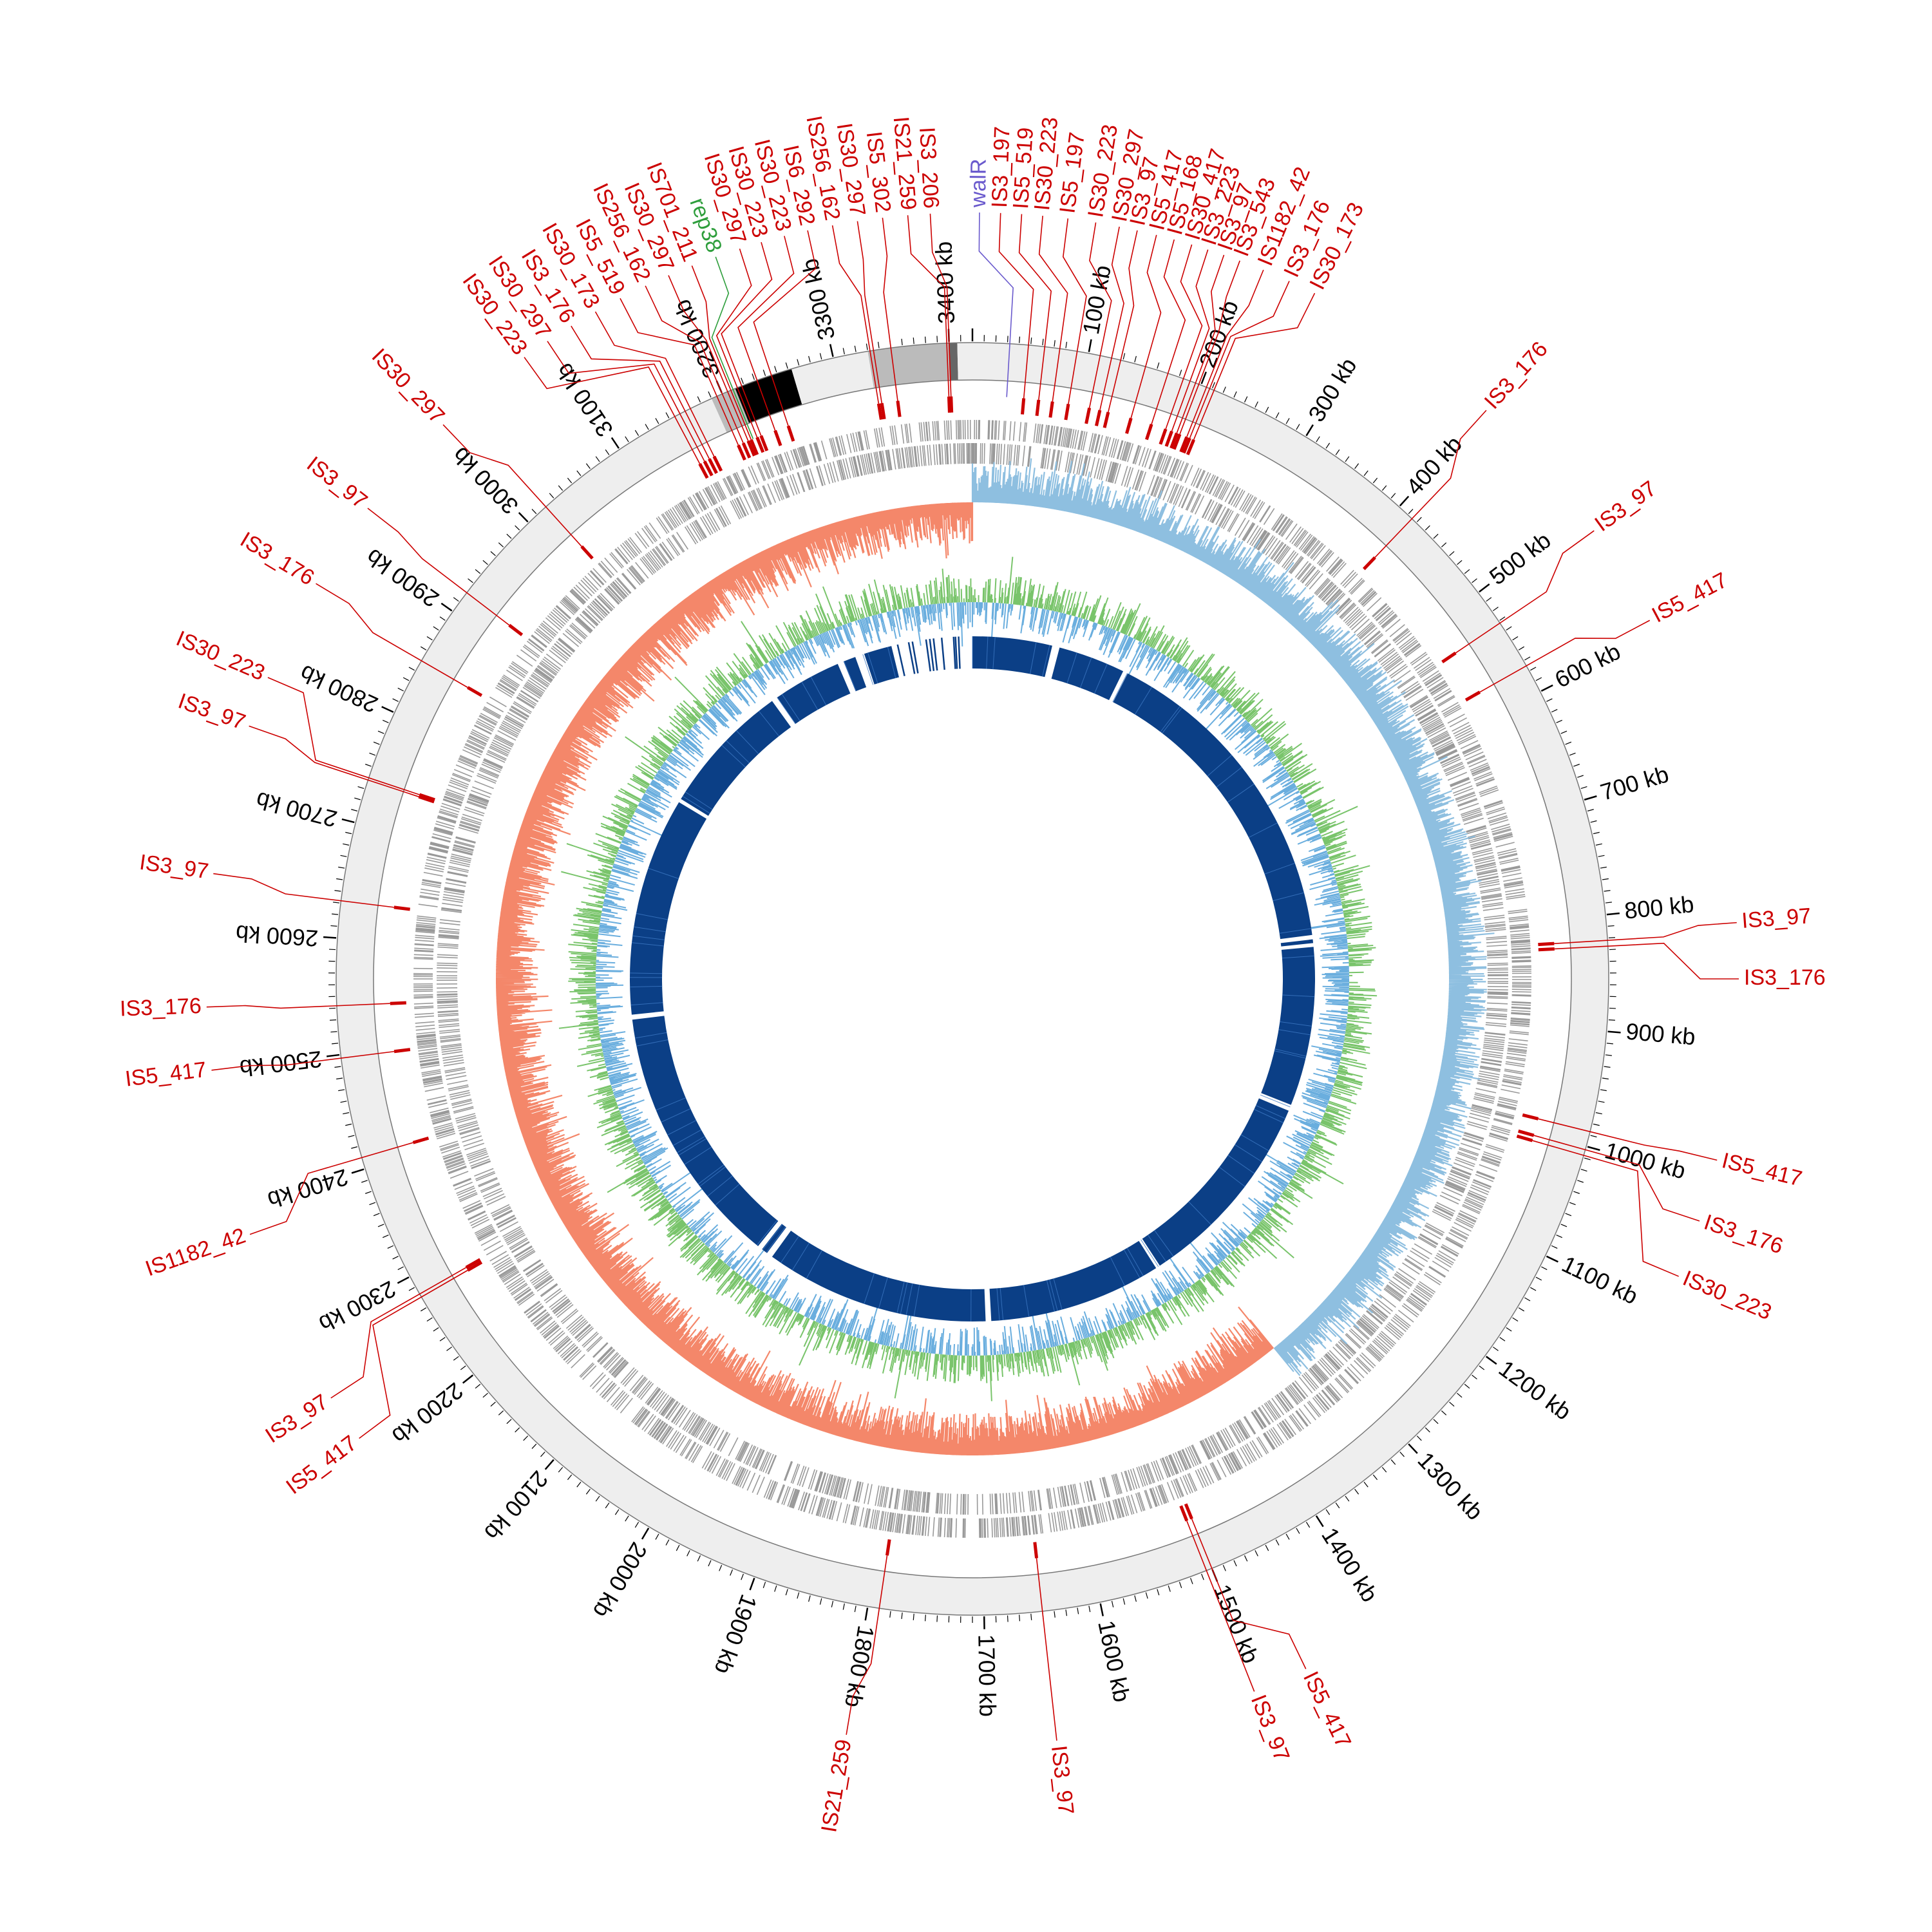 Image resolution: width=1932 pixels, height=1932 pixels. Describe the element at coordinates (1451, 1486) in the screenshot. I see `tick-label: 1300 kb` at that location.